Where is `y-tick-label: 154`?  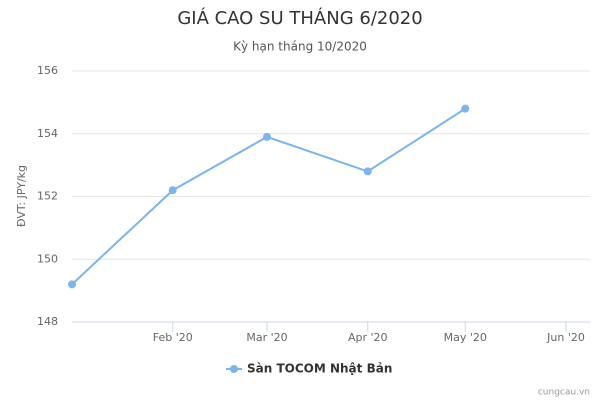 y-tick-label: 154 is located at coordinates (47, 133).